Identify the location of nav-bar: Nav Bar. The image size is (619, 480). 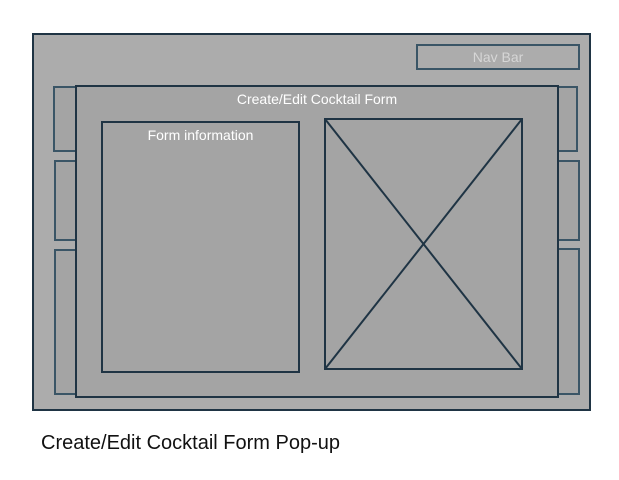
(498, 57).